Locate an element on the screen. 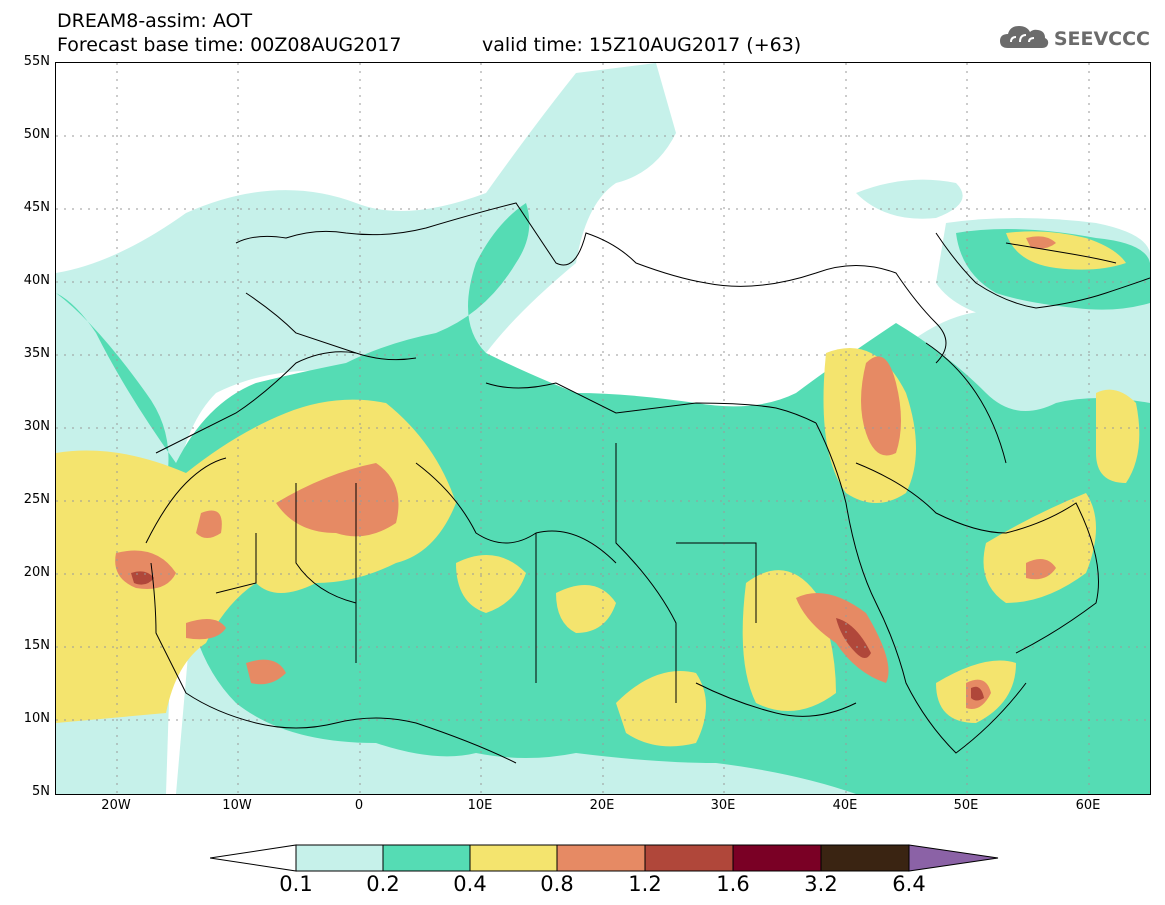  logo-text: SEEVCCC is located at coordinates (1101, 39).